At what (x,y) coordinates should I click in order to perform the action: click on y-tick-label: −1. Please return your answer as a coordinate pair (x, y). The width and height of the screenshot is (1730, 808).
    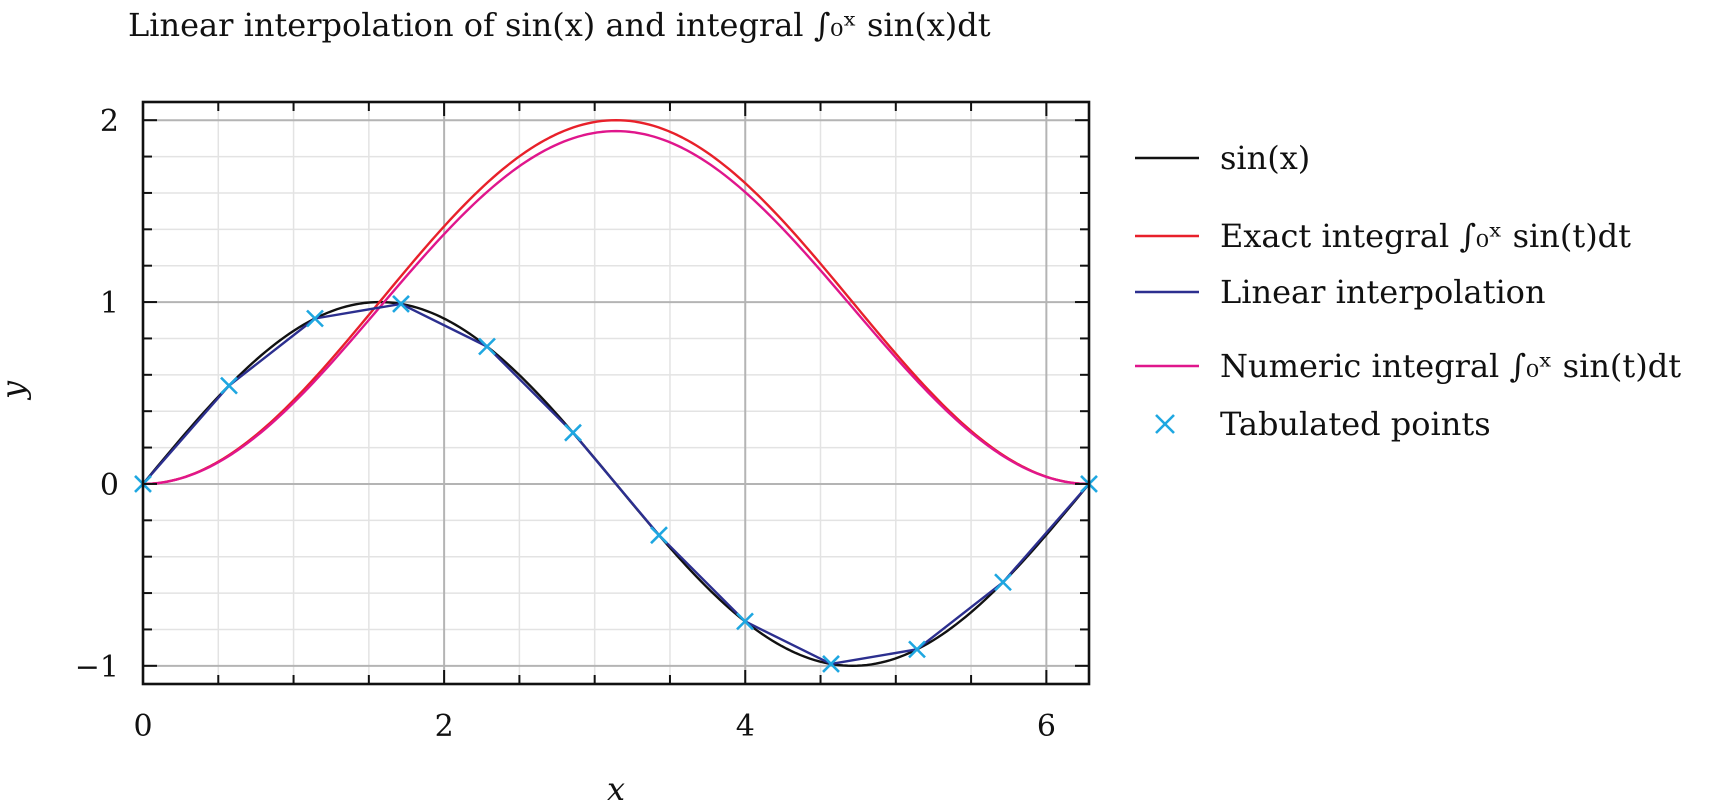
    Looking at the image, I should click on (97, 667).